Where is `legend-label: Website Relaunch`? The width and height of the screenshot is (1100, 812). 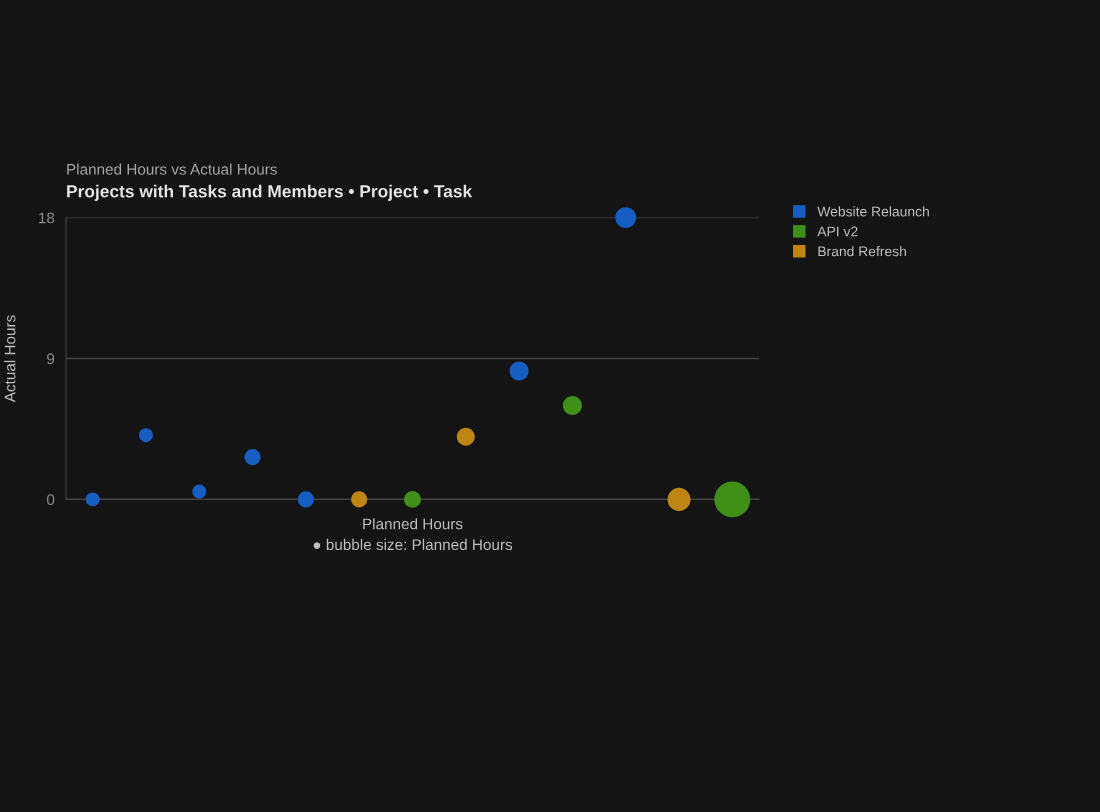
legend-label: Website Relaunch is located at coordinates (873, 211).